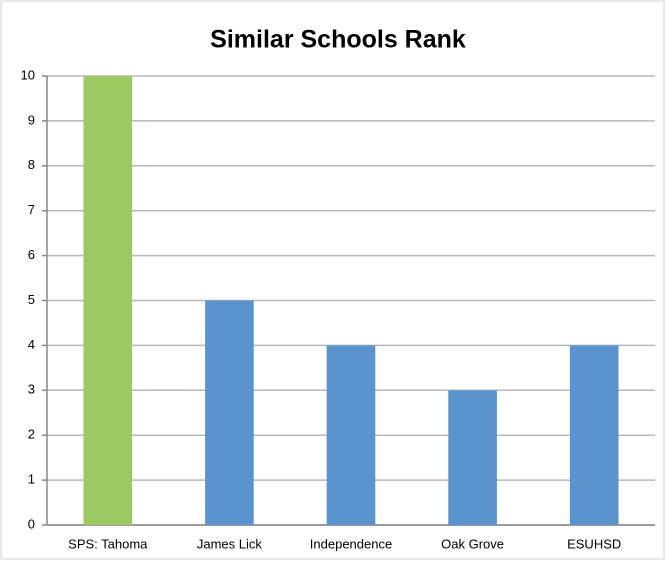 This screenshot has height=565, width=665. What do you see at coordinates (31, 254) in the screenshot?
I see `y-tick-label: 6` at bounding box center [31, 254].